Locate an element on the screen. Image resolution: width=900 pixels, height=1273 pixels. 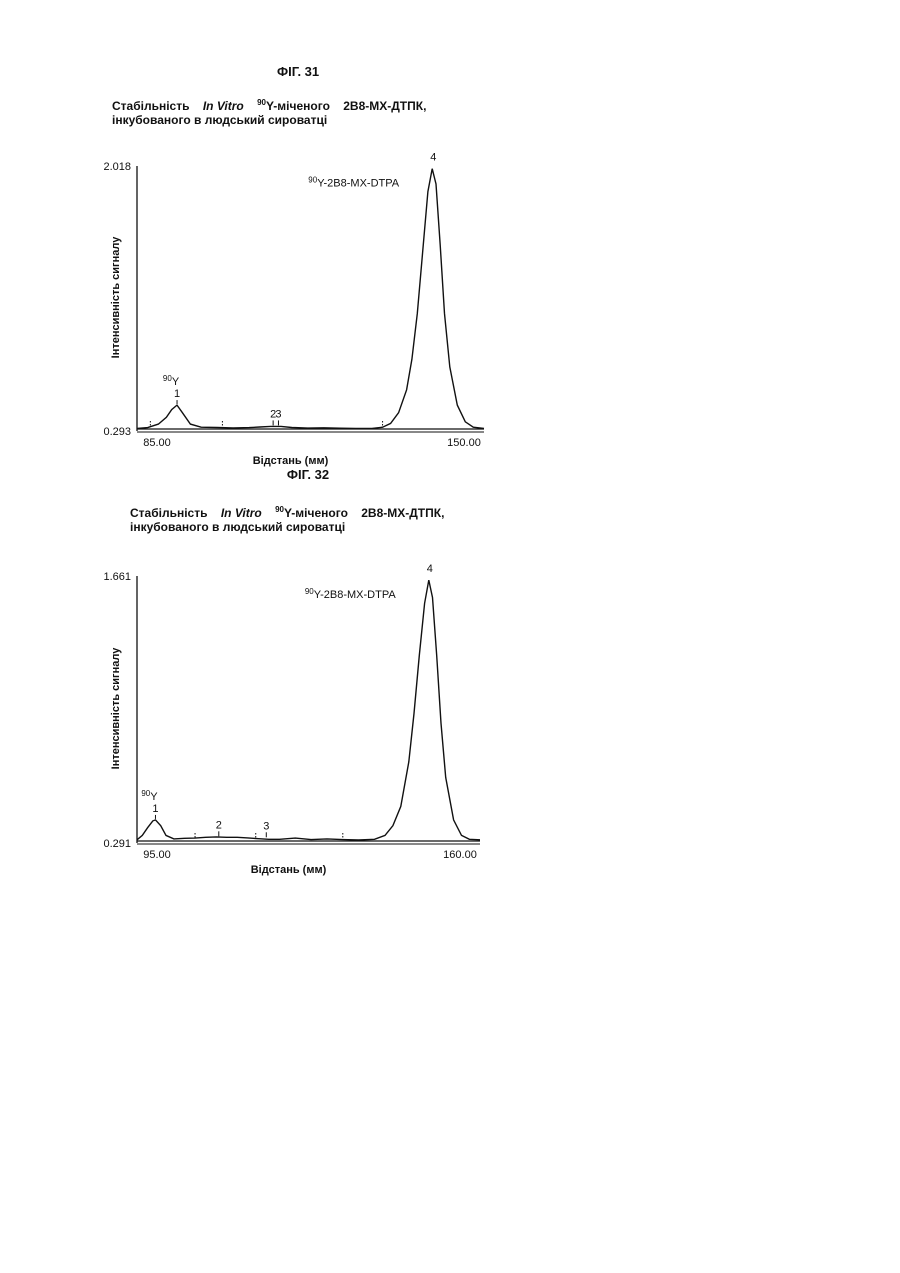
y-tick-label: 0.293 is located at coordinates (117, 432).